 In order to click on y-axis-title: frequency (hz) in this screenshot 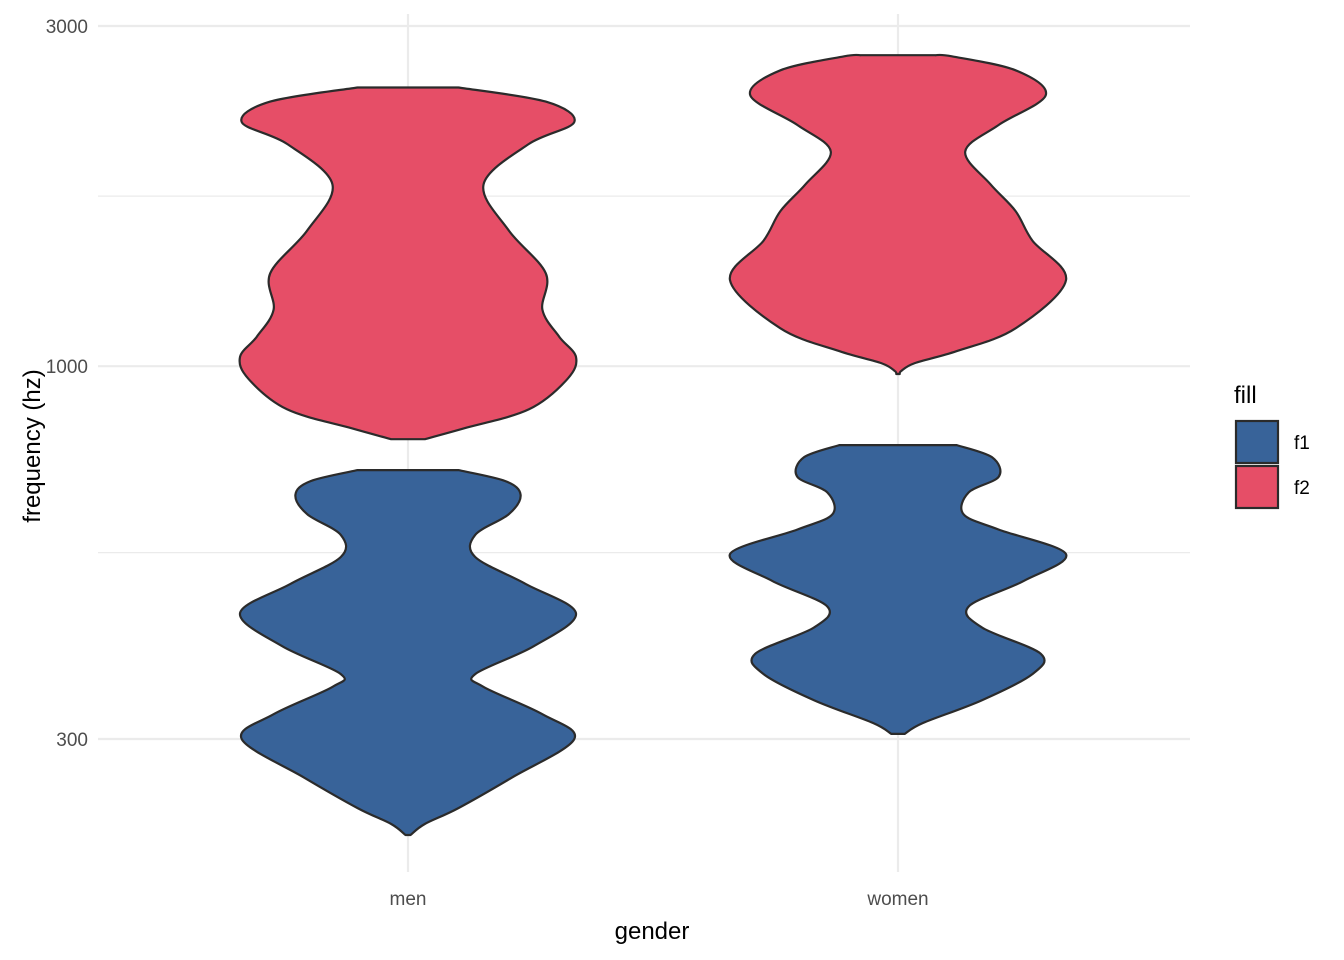, I will do `click(32, 445)`.